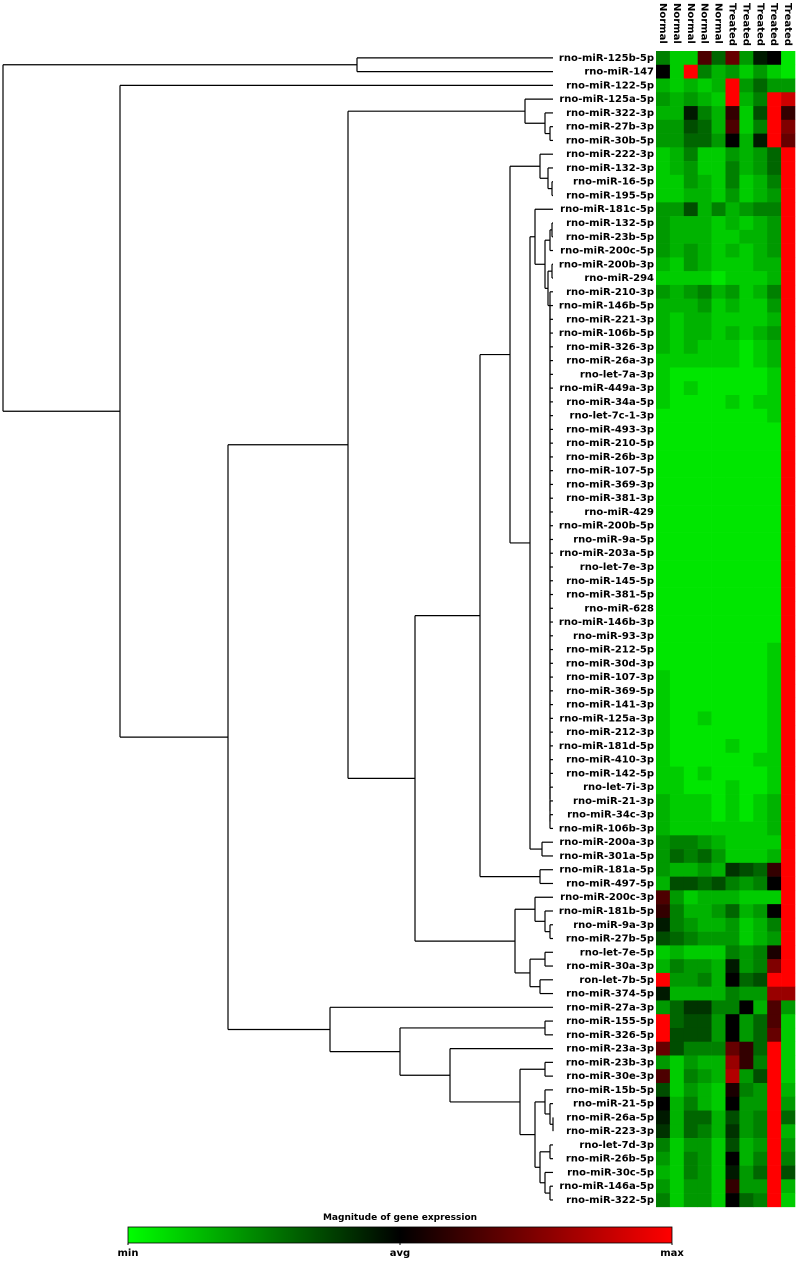 The width and height of the screenshot is (796, 1261). I want to click on row-label: rno-miR-9a-3p, so click(613, 925).